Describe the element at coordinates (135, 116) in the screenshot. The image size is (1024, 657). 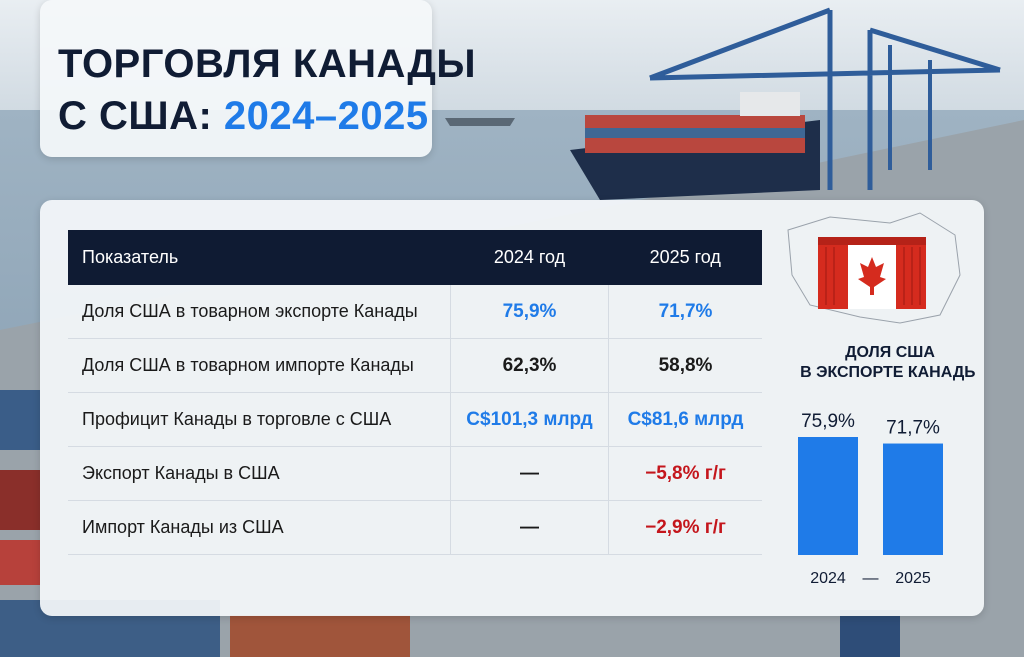
I see `title-text: С США:` at that location.